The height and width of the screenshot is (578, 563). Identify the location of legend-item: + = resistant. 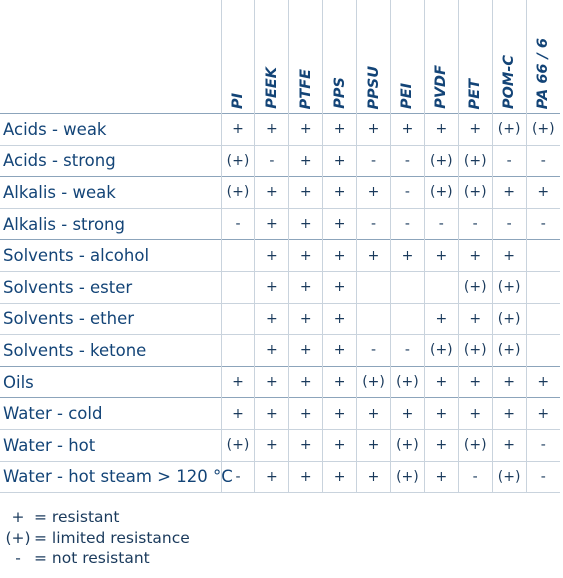
(97, 517).